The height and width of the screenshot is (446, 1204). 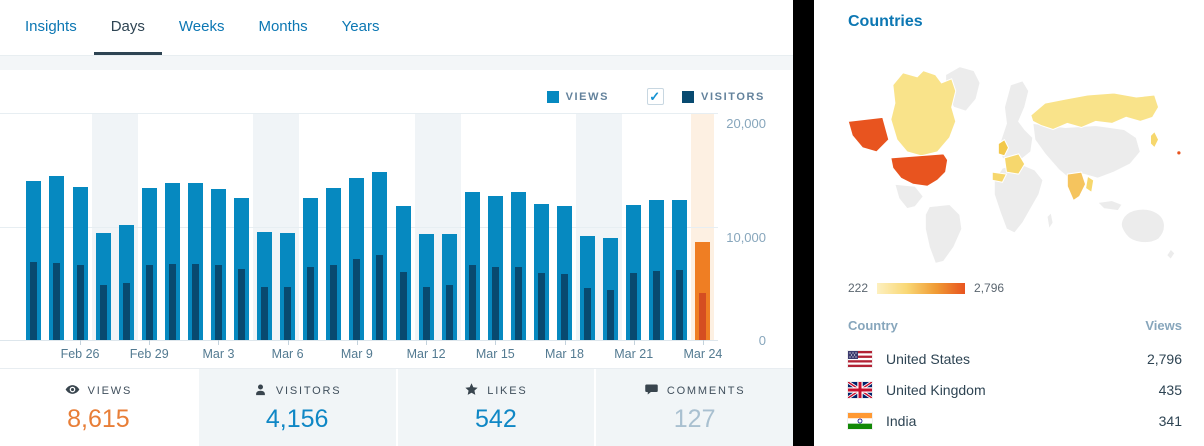 I want to click on map-india, so click(x=1076, y=186).